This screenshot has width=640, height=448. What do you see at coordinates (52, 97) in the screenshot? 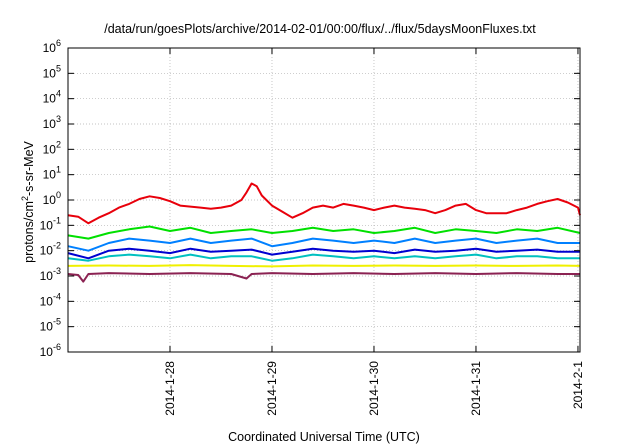
I see `y-tick-label: 10⁴` at bounding box center [52, 97].